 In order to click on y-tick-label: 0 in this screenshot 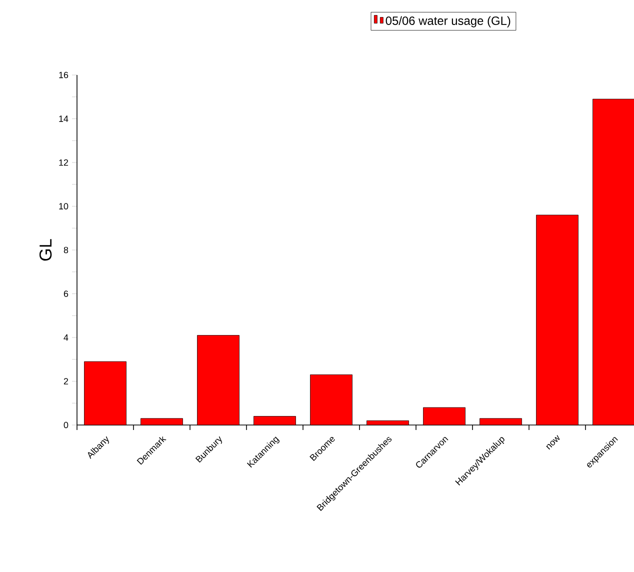, I will do `click(66, 425)`.